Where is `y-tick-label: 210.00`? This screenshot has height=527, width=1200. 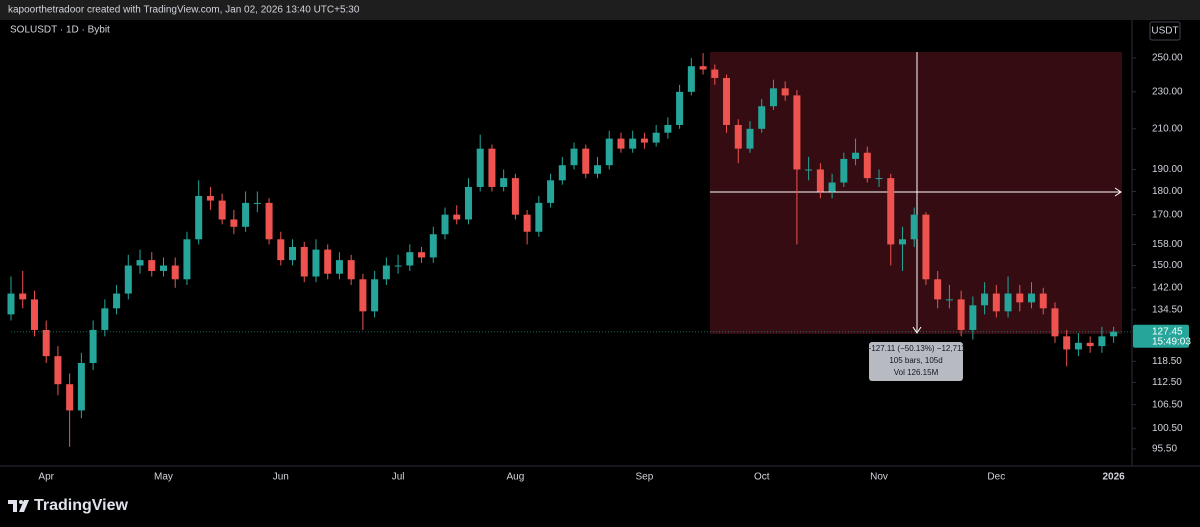 y-tick-label: 210.00 is located at coordinates (1167, 128).